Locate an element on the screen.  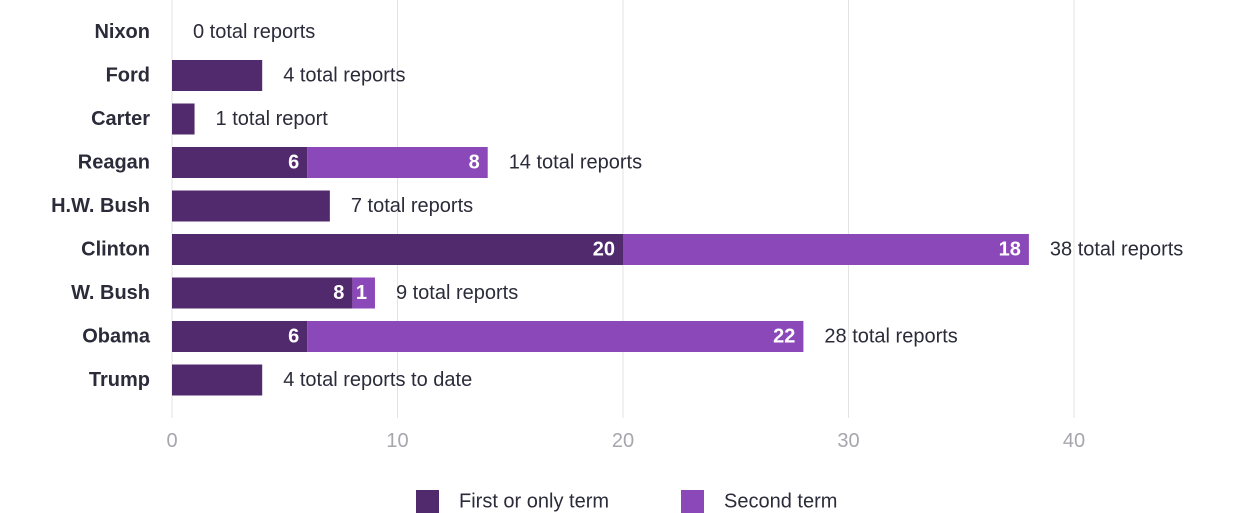
segment-label-obama-second-term: 22 is located at coordinates (784, 337).